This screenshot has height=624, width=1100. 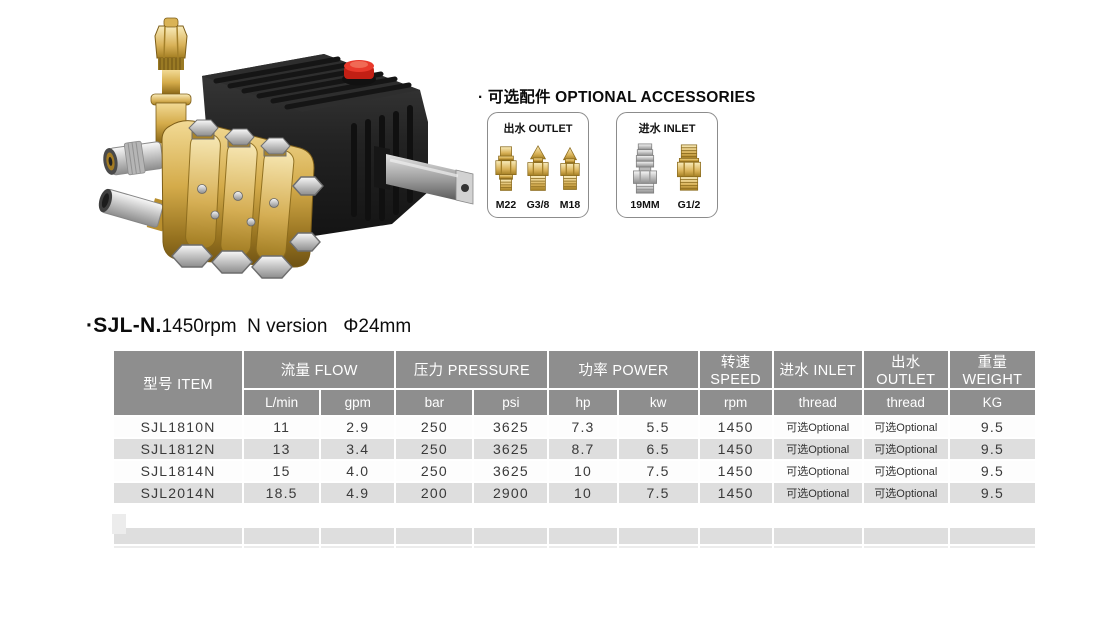 What do you see at coordinates (119, 524) in the screenshot?
I see `table-left-stub` at bounding box center [119, 524].